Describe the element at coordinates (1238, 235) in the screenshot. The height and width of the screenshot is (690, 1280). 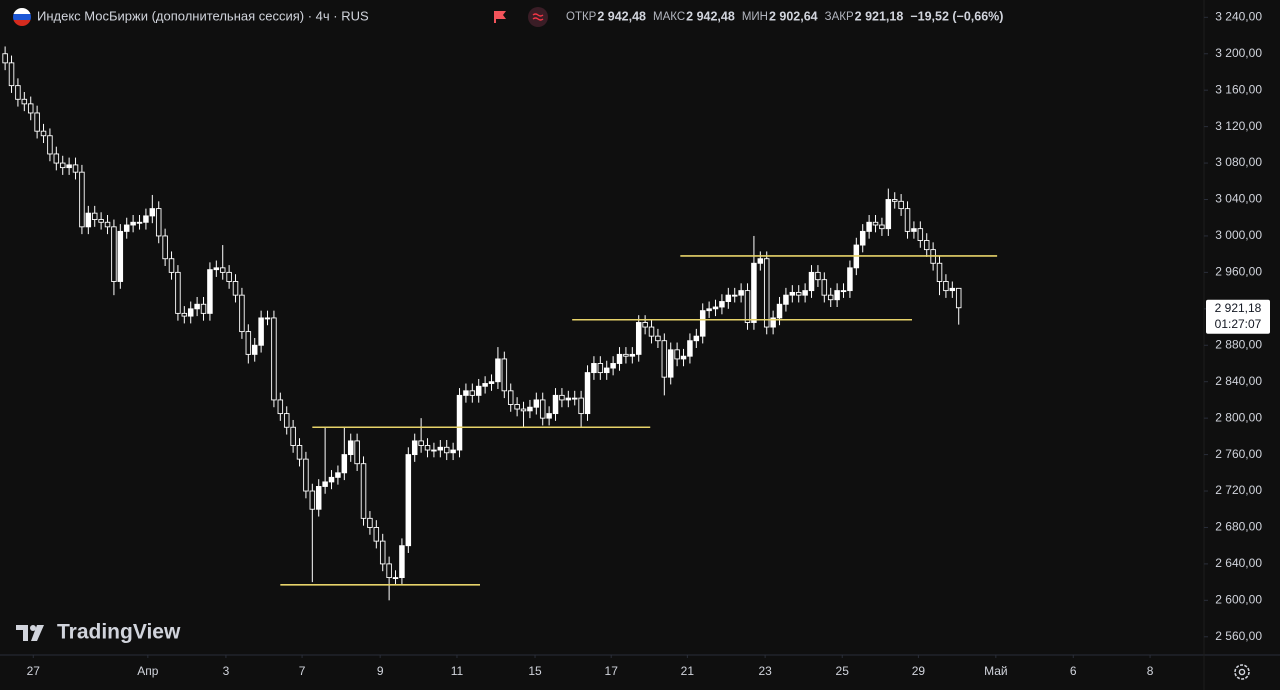
I see `y-tick-label: 3 000,00` at that location.